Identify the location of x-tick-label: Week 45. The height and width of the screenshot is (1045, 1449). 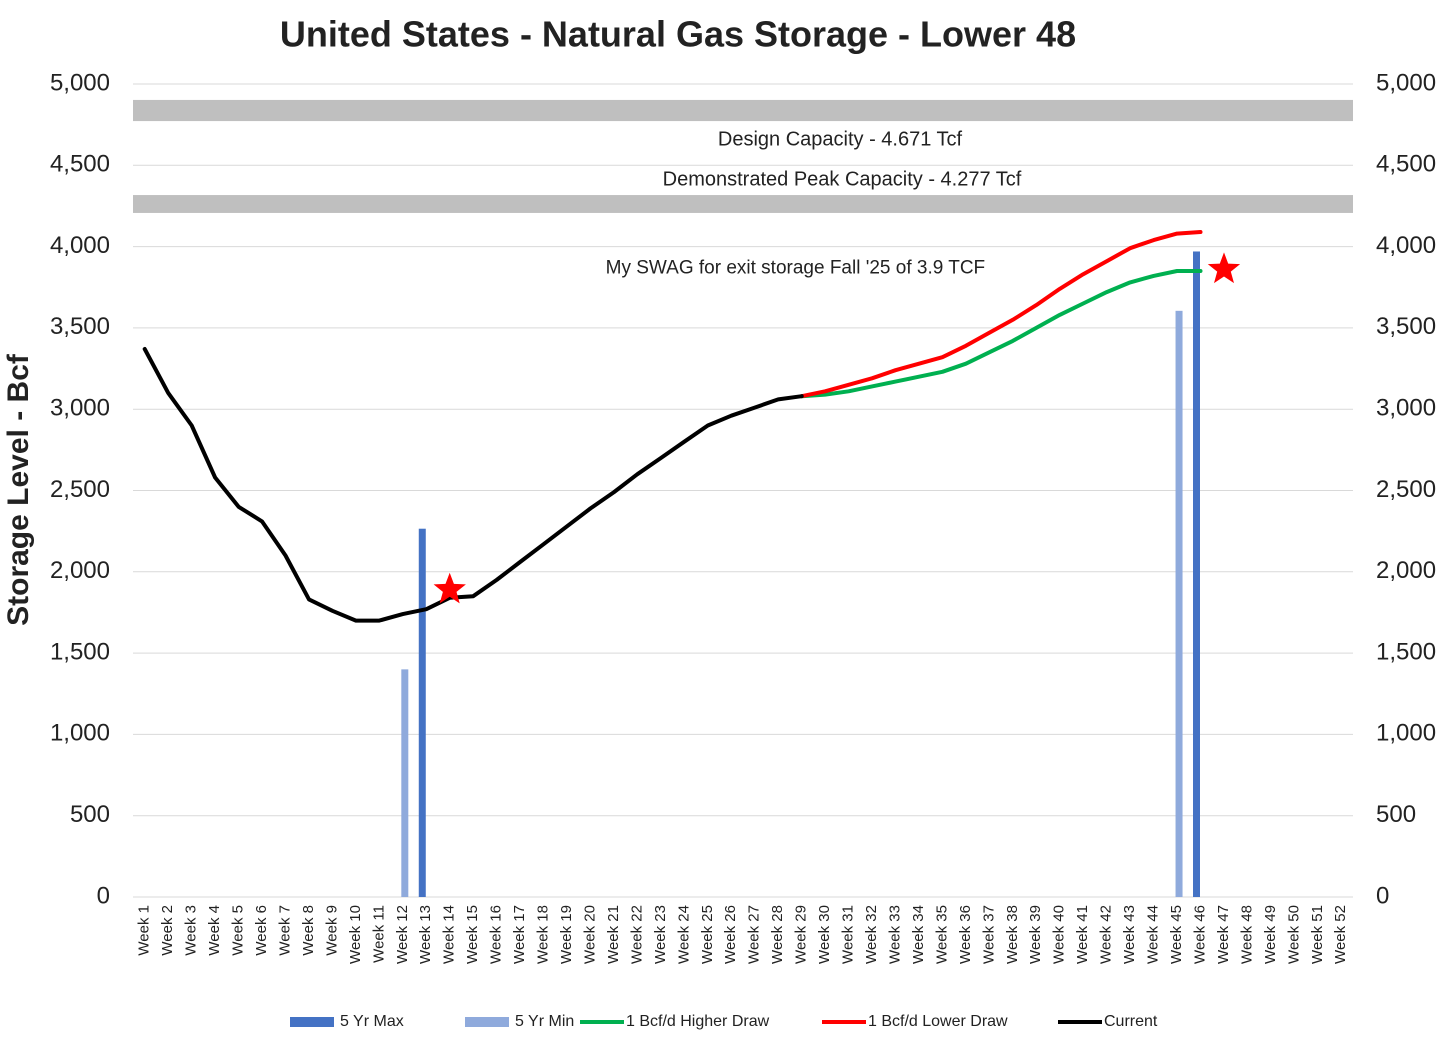
(1176, 934).